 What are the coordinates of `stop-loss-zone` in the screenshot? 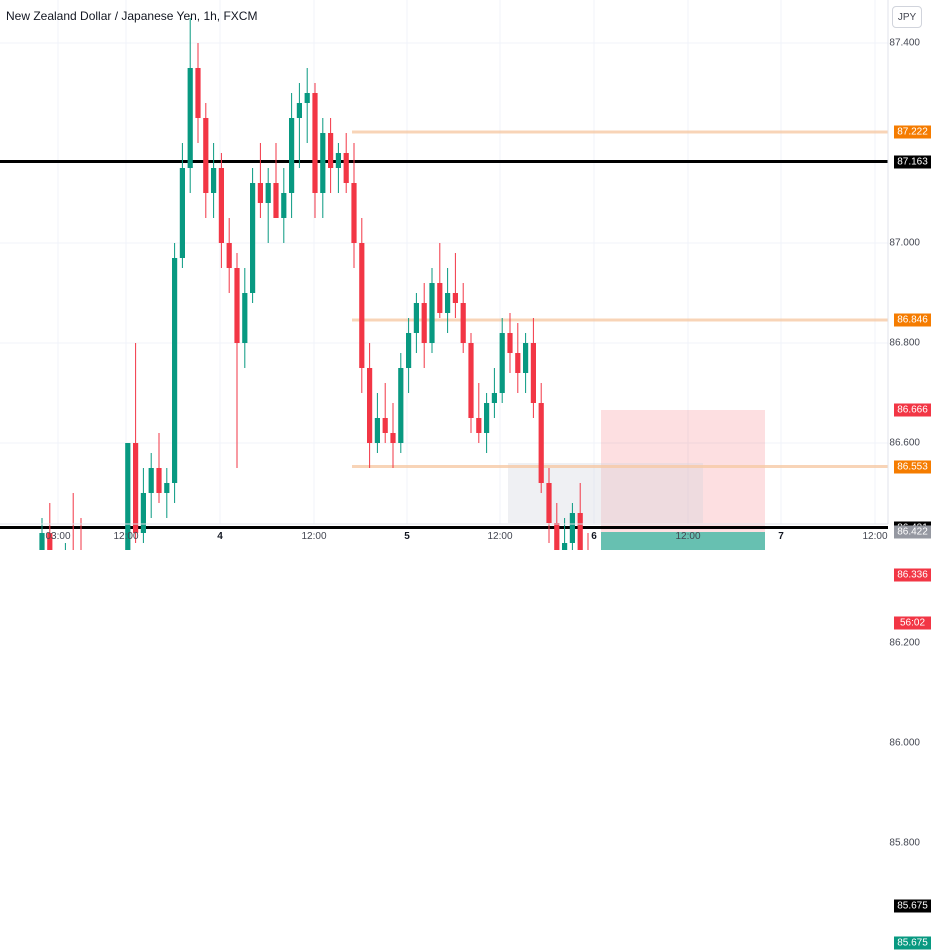 It's located at (683, 471).